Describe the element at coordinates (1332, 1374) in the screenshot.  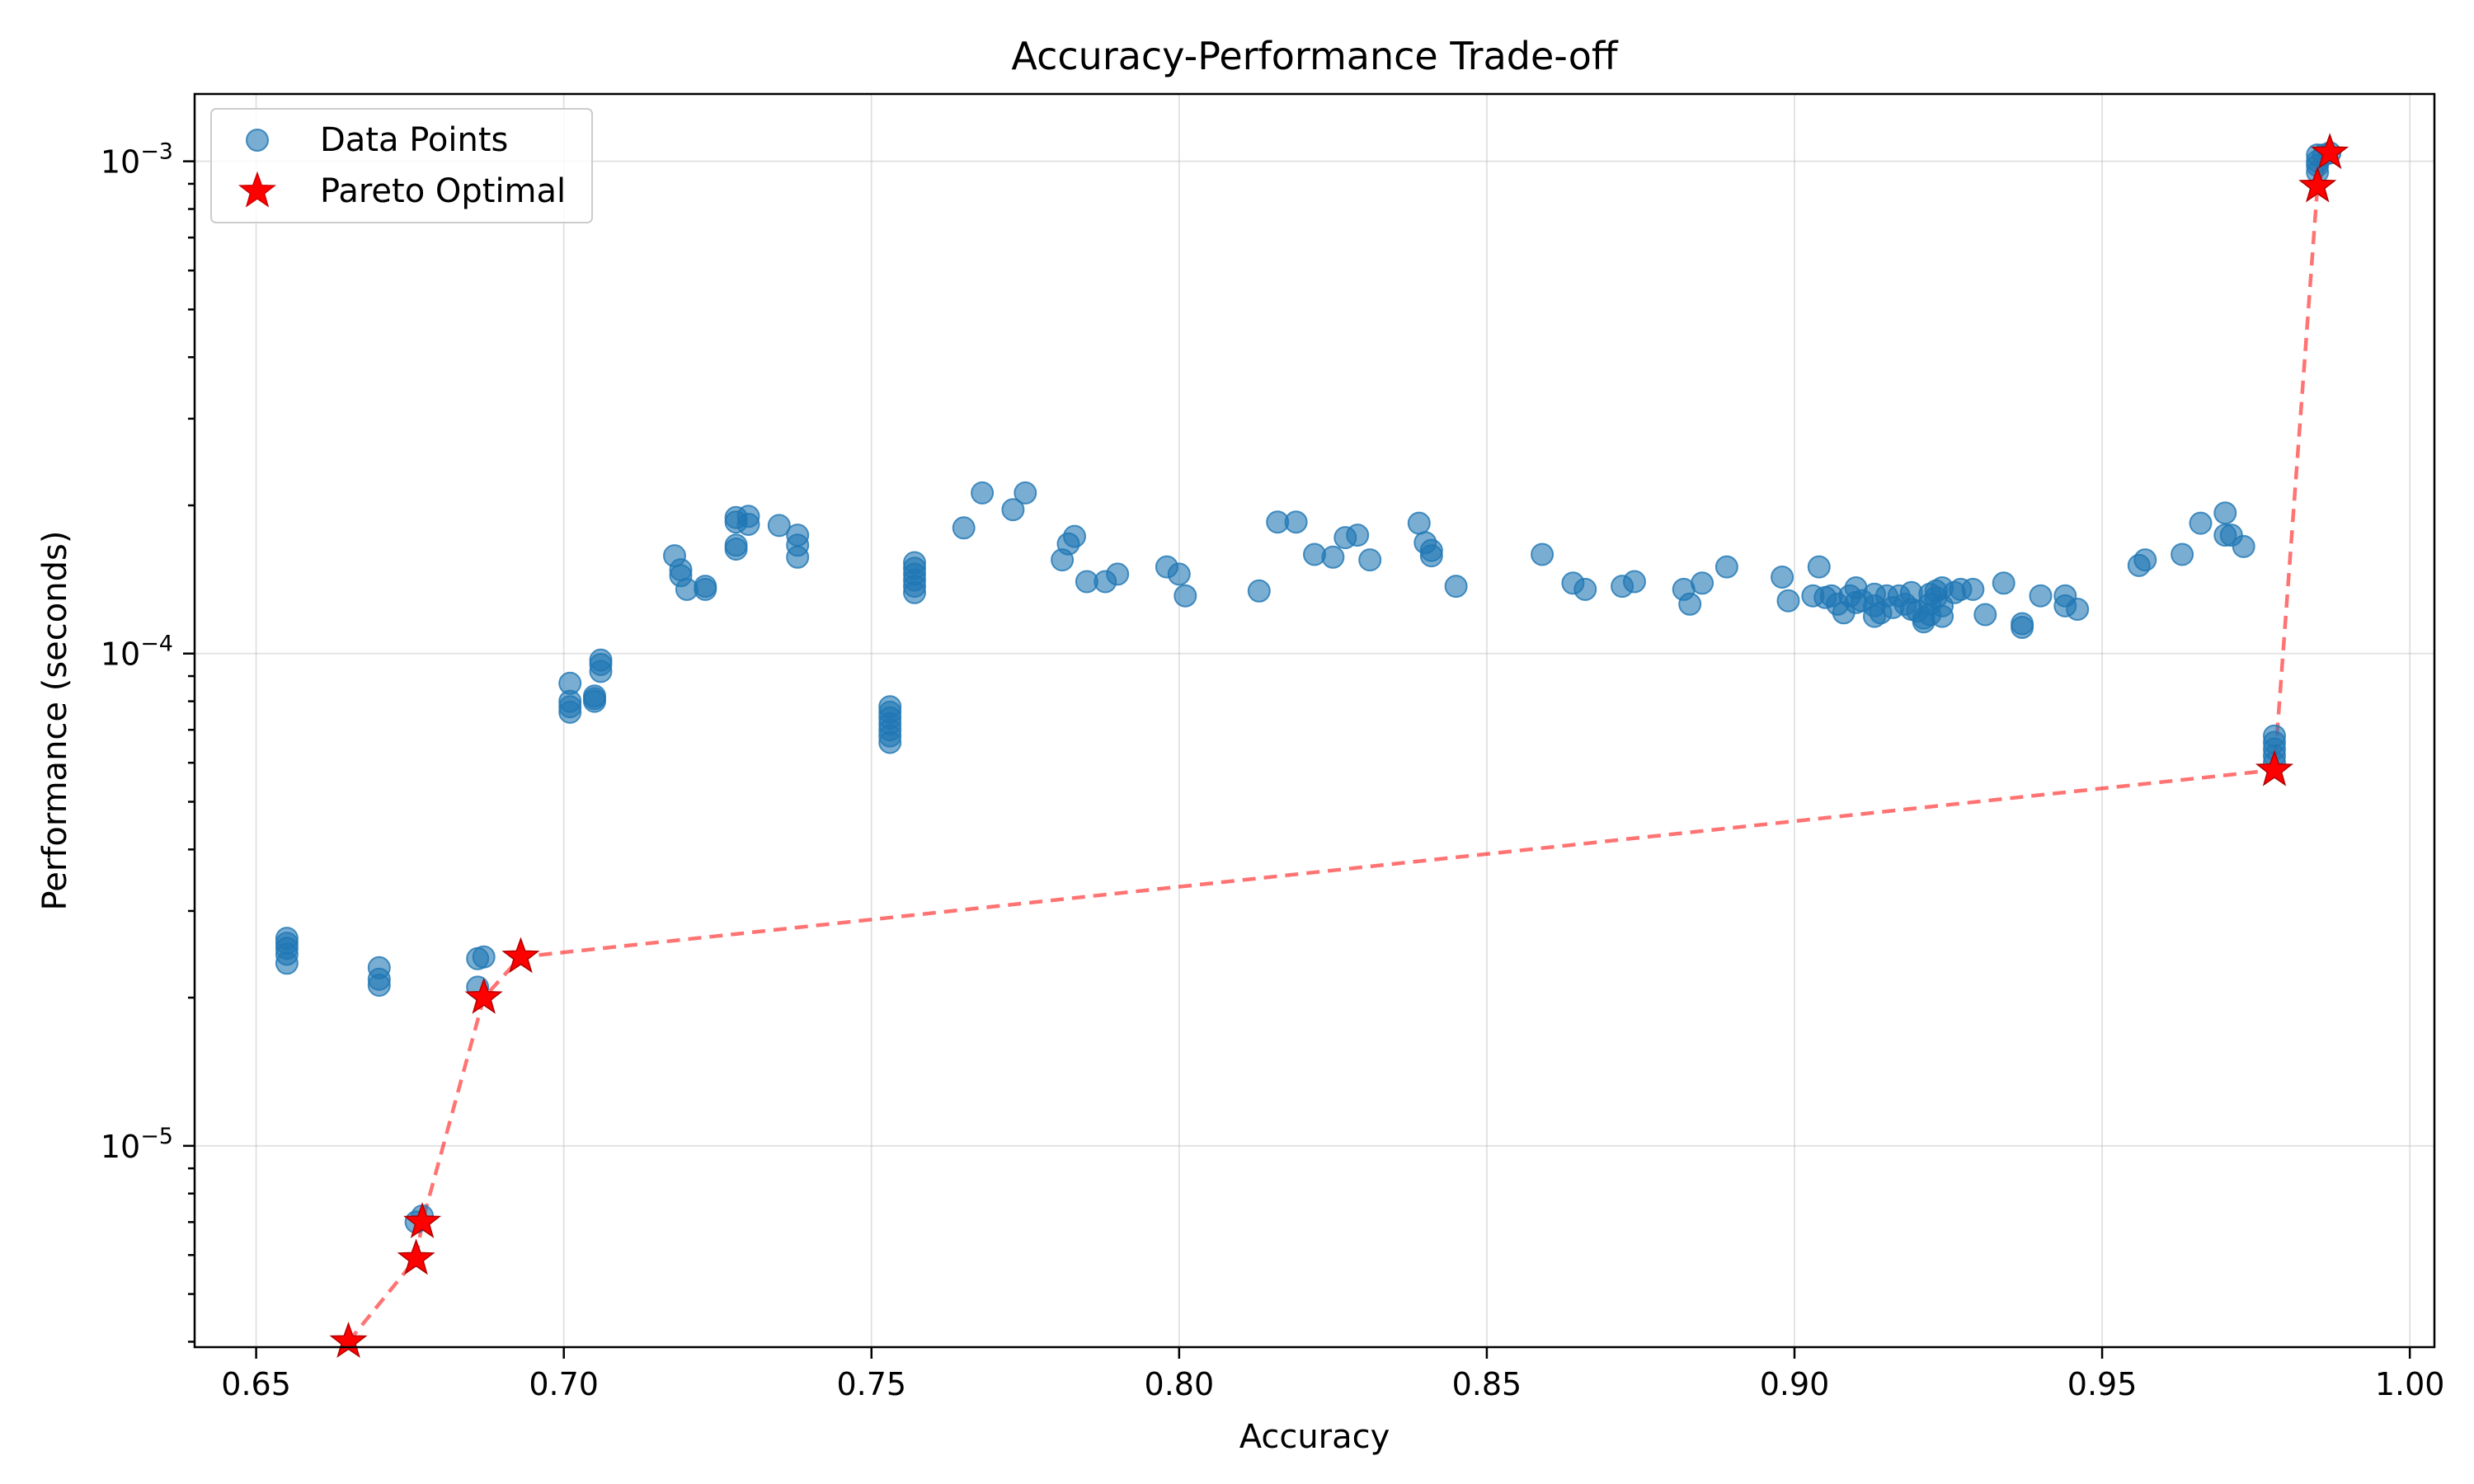
I see `x-axis-ticks: 0.65 0.70 0.75 0.80 0.85 0.90 0.95 1.00` at that location.